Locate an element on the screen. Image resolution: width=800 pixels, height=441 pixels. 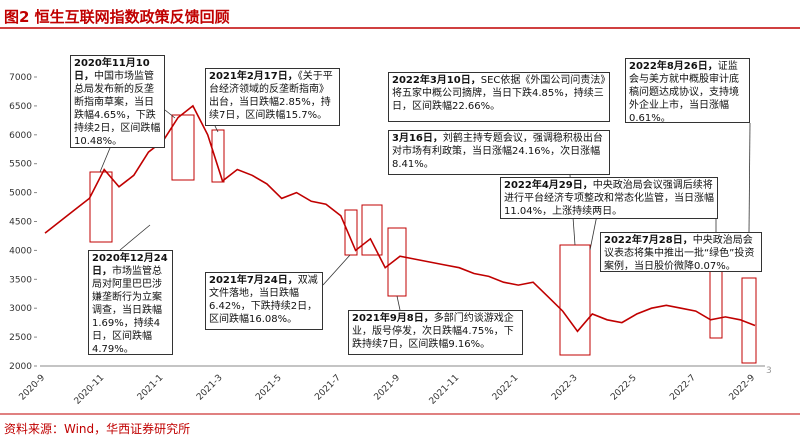
y-tick-label: 4000 is located at coordinates (20, 251).